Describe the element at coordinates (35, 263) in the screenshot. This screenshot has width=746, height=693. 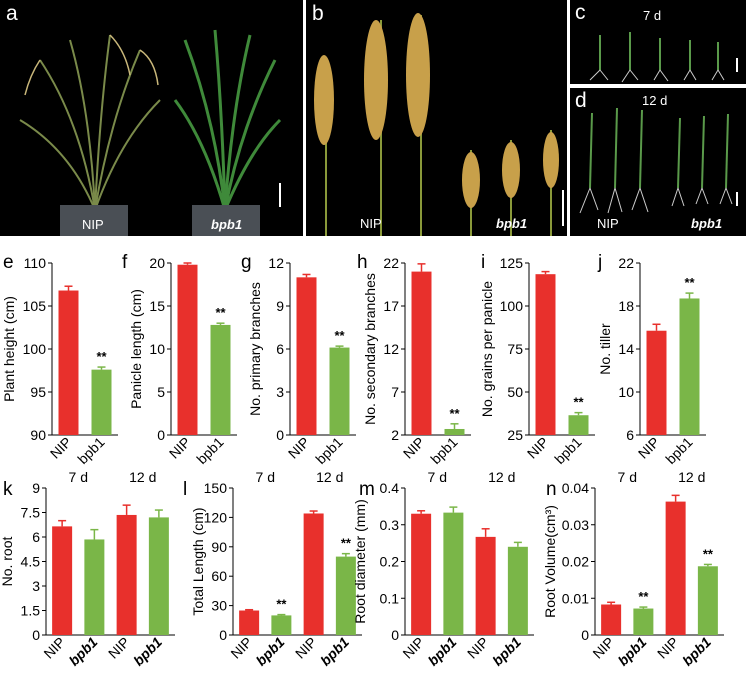
I see `y-tick-label: 110` at that location.